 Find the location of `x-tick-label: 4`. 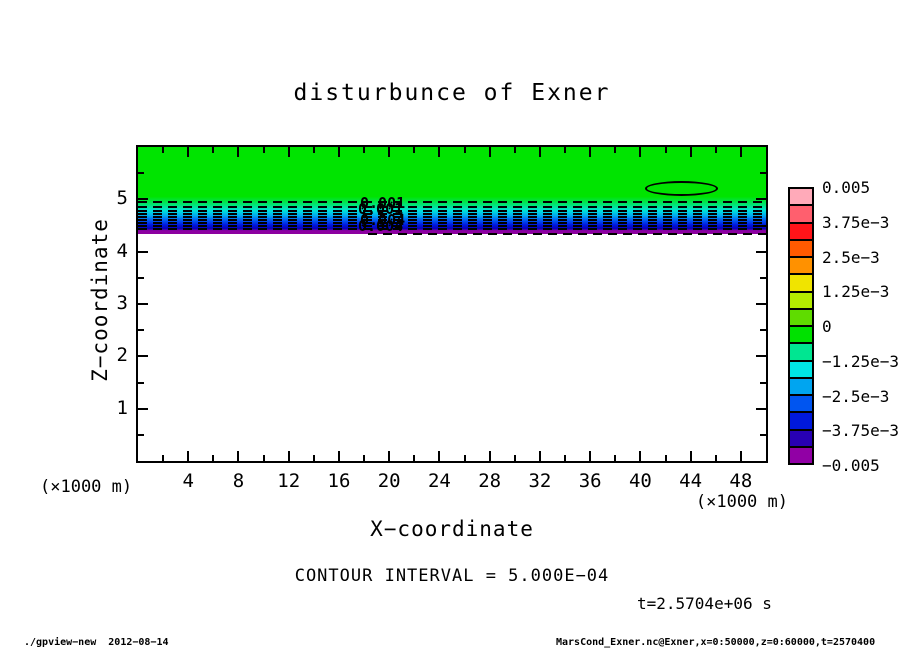

x-tick-label: 4 is located at coordinates (188, 481).